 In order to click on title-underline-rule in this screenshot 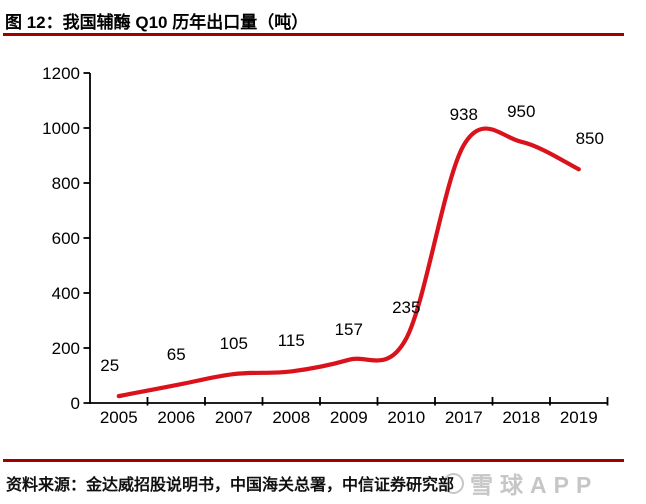, I will do `click(313, 34)`.